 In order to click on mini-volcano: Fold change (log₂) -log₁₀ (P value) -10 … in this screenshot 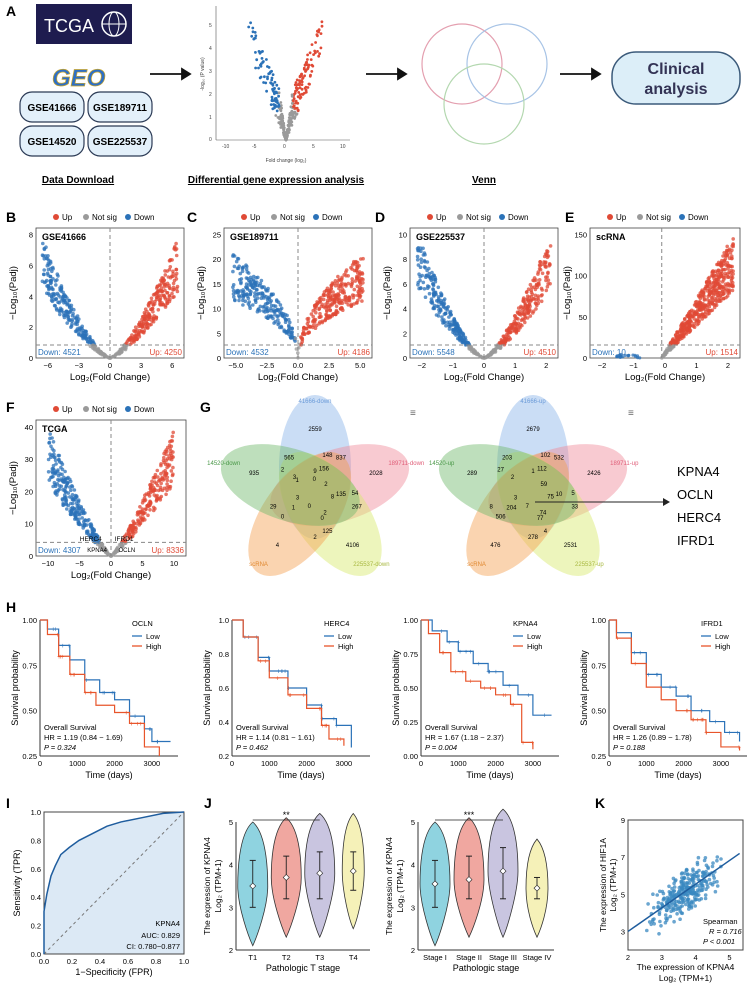, I will do `click(275, 85)`.